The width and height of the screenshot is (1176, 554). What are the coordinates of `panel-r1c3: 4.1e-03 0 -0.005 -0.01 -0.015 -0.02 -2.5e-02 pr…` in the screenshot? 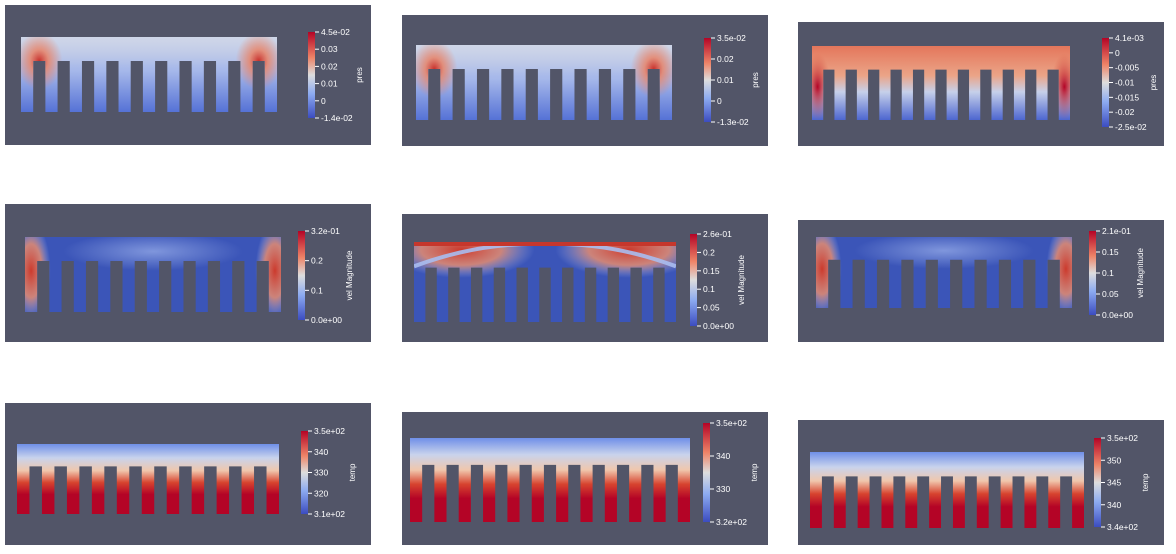 It's located at (981, 84).